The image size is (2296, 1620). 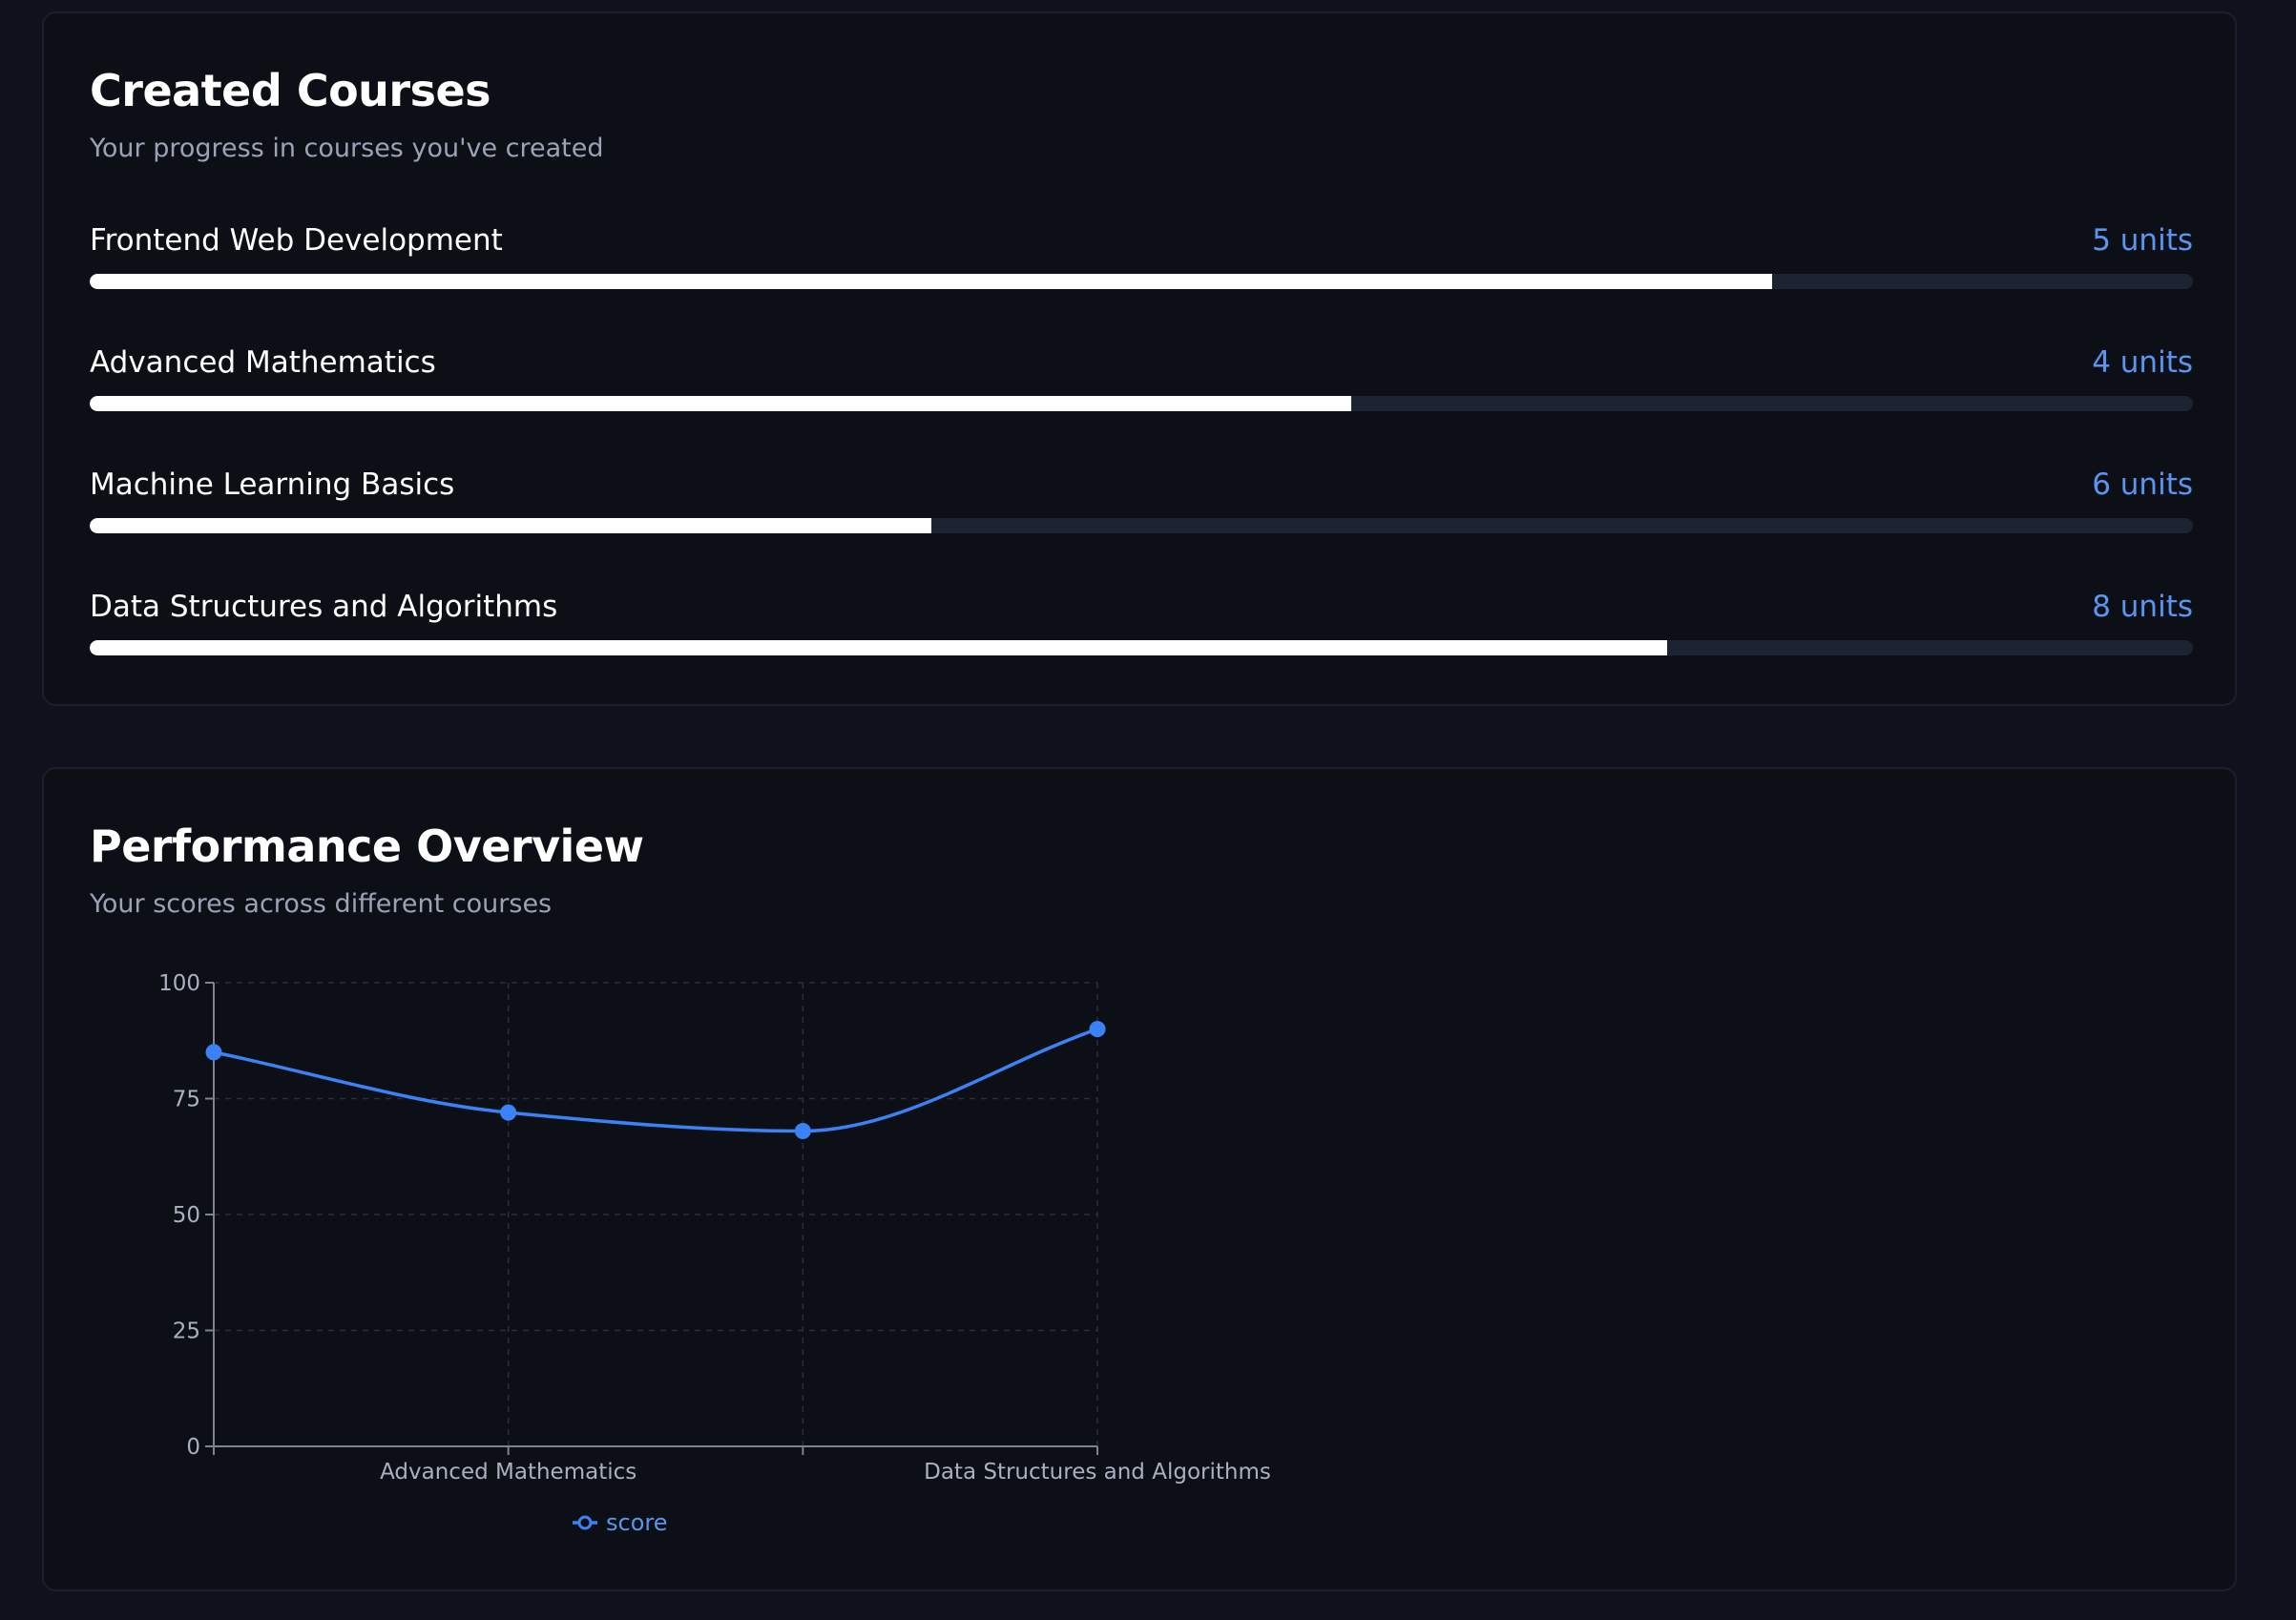 What do you see at coordinates (187, 1331) in the screenshot?
I see `y-tick-label: 25` at bounding box center [187, 1331].